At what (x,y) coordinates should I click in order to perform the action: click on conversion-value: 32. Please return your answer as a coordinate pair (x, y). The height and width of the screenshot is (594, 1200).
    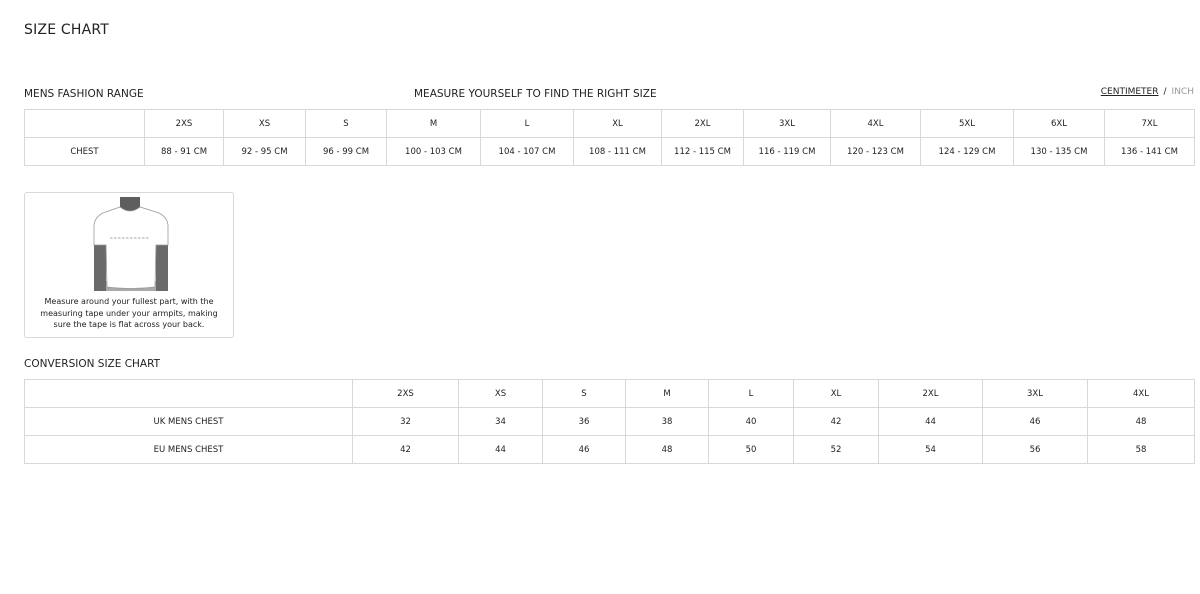
    Looking at the image, I should click on (405, 421).